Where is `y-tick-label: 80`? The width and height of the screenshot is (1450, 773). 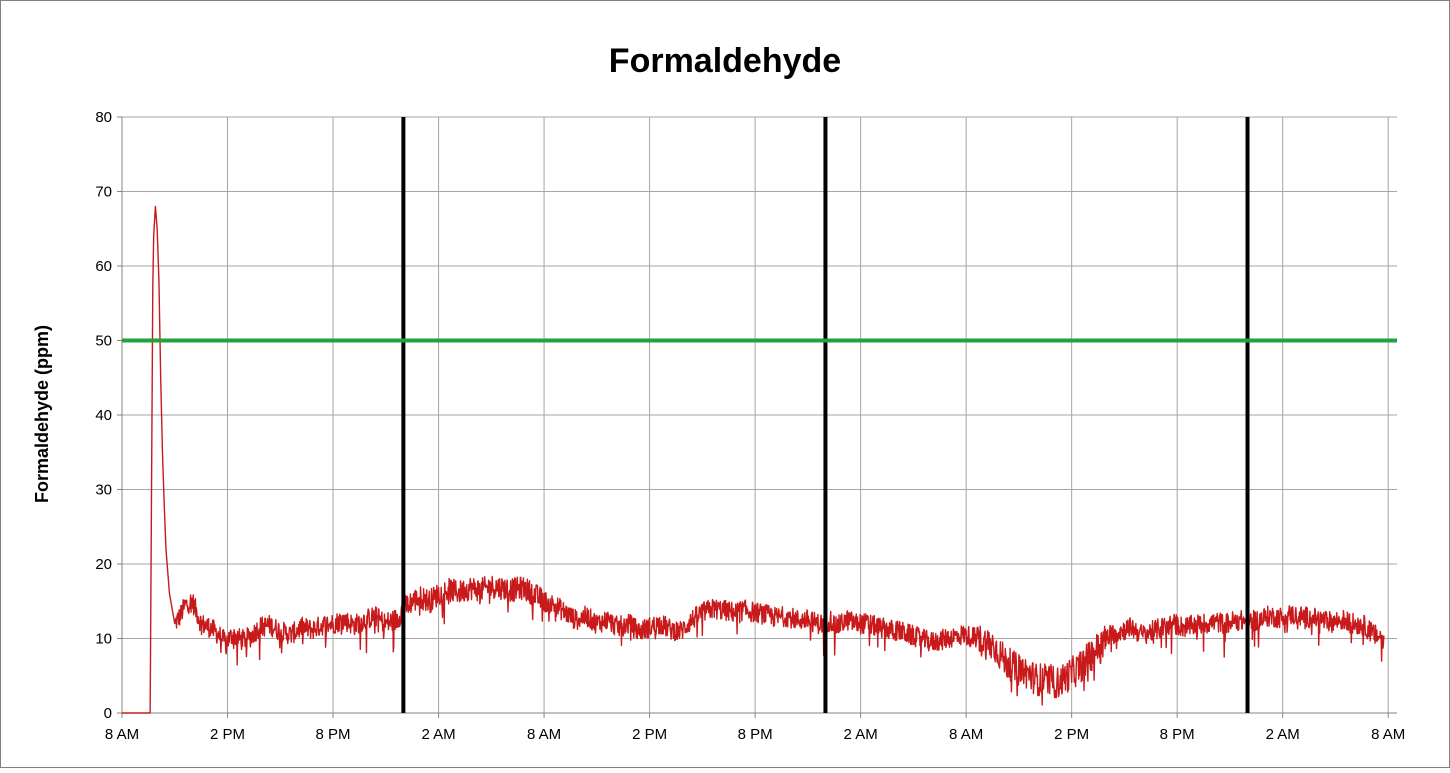
y-tick-label: 80 is located at coordinates (103, 117).